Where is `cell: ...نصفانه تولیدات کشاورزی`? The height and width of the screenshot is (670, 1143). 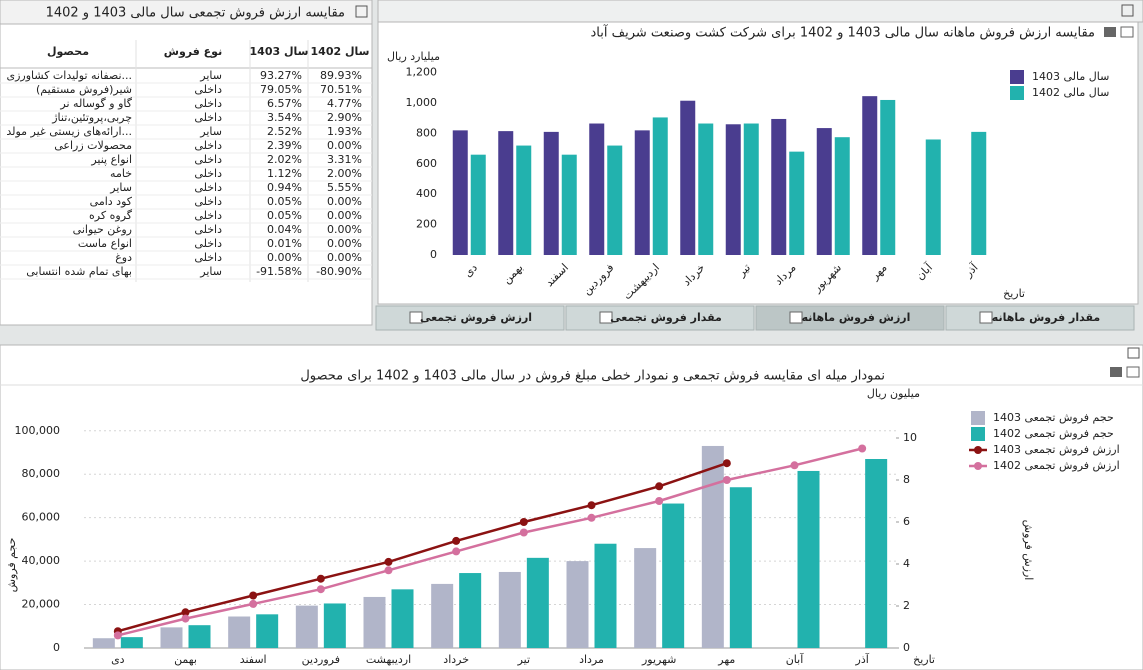 cell: ...نصفانه تولیدات کشاورزی is located at coordinates (69, 75).